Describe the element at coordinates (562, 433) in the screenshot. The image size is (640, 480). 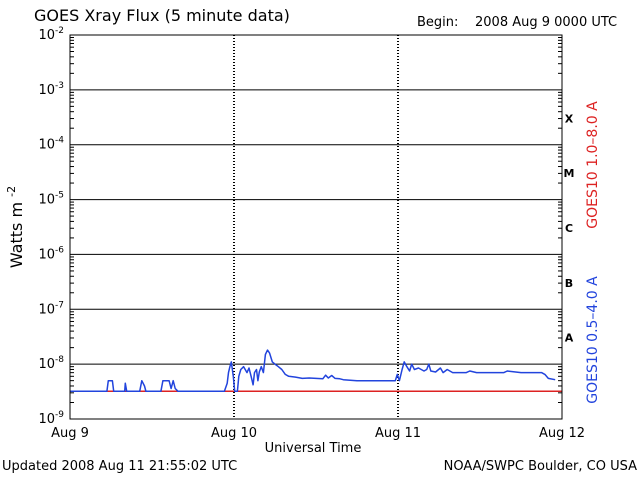
I see `x-tick-label: Aug 12` at that location.